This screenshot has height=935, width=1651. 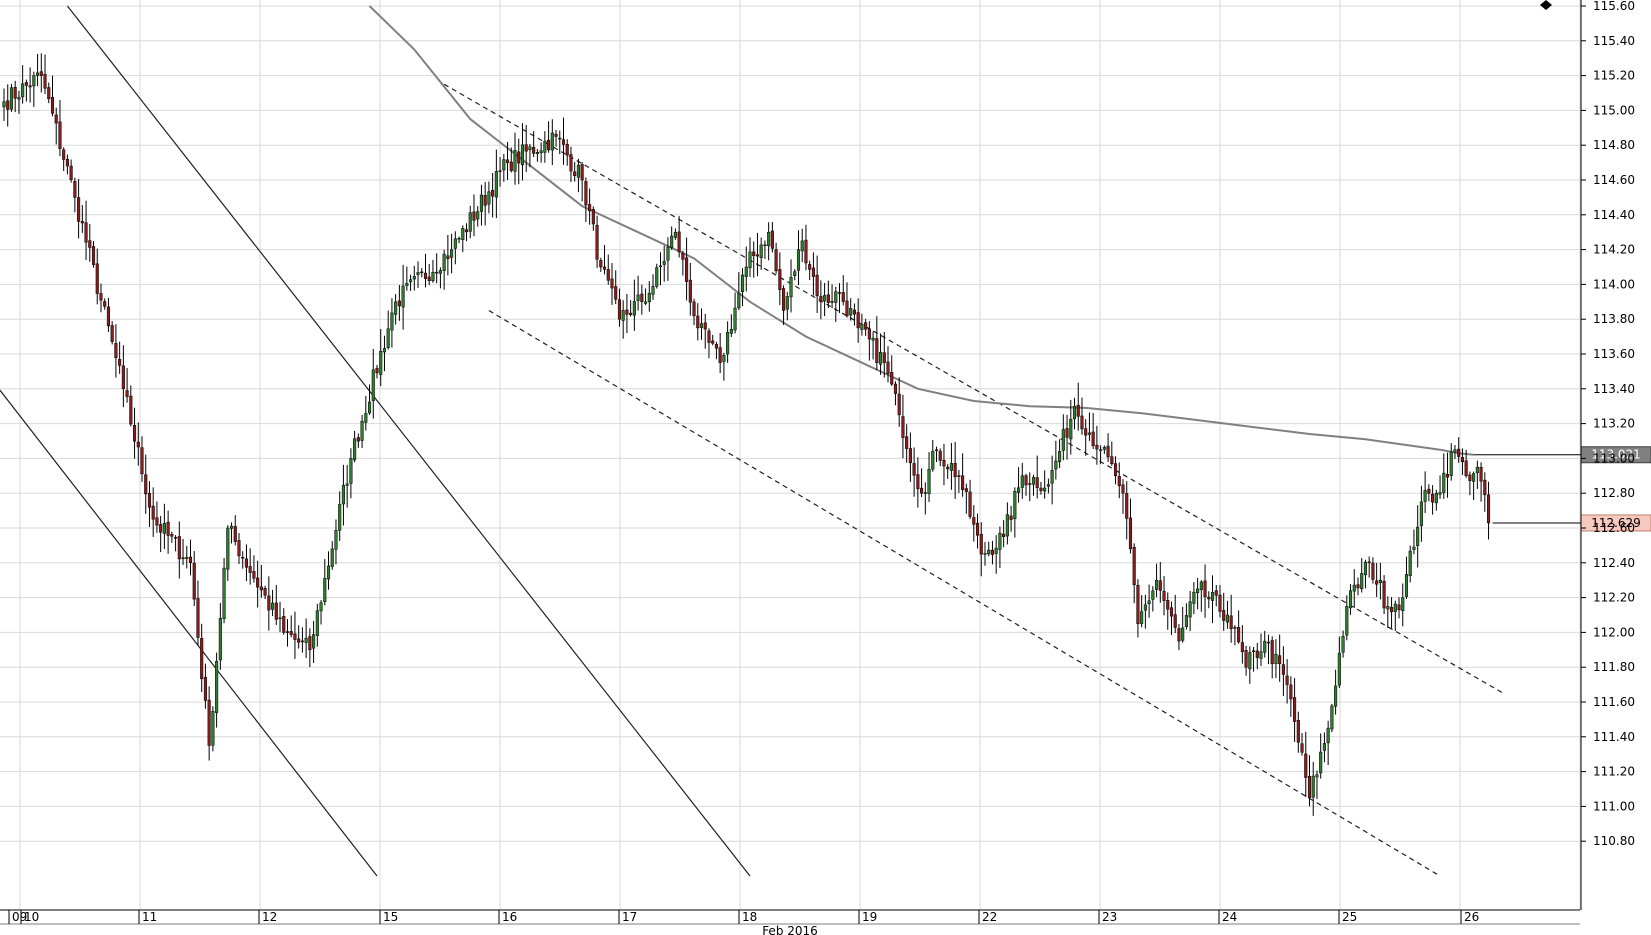 What do you see at coordinates (1614, 145) in the screenshot?
I see `y-tick-label: 114.80` at bounding box center [1614, 145].